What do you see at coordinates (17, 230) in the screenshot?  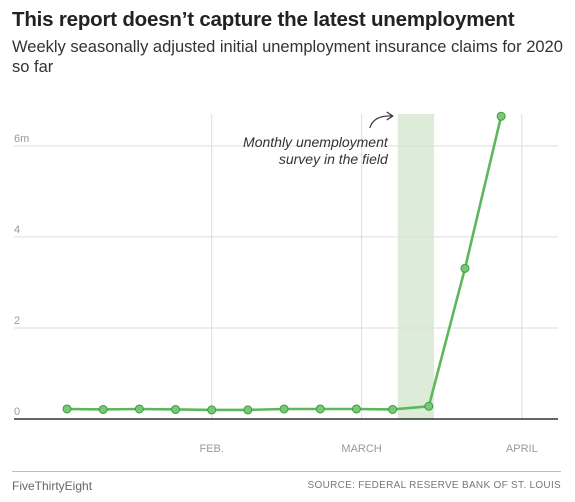 I see `y-tick-label: 4` at bounding box center [17, 230].